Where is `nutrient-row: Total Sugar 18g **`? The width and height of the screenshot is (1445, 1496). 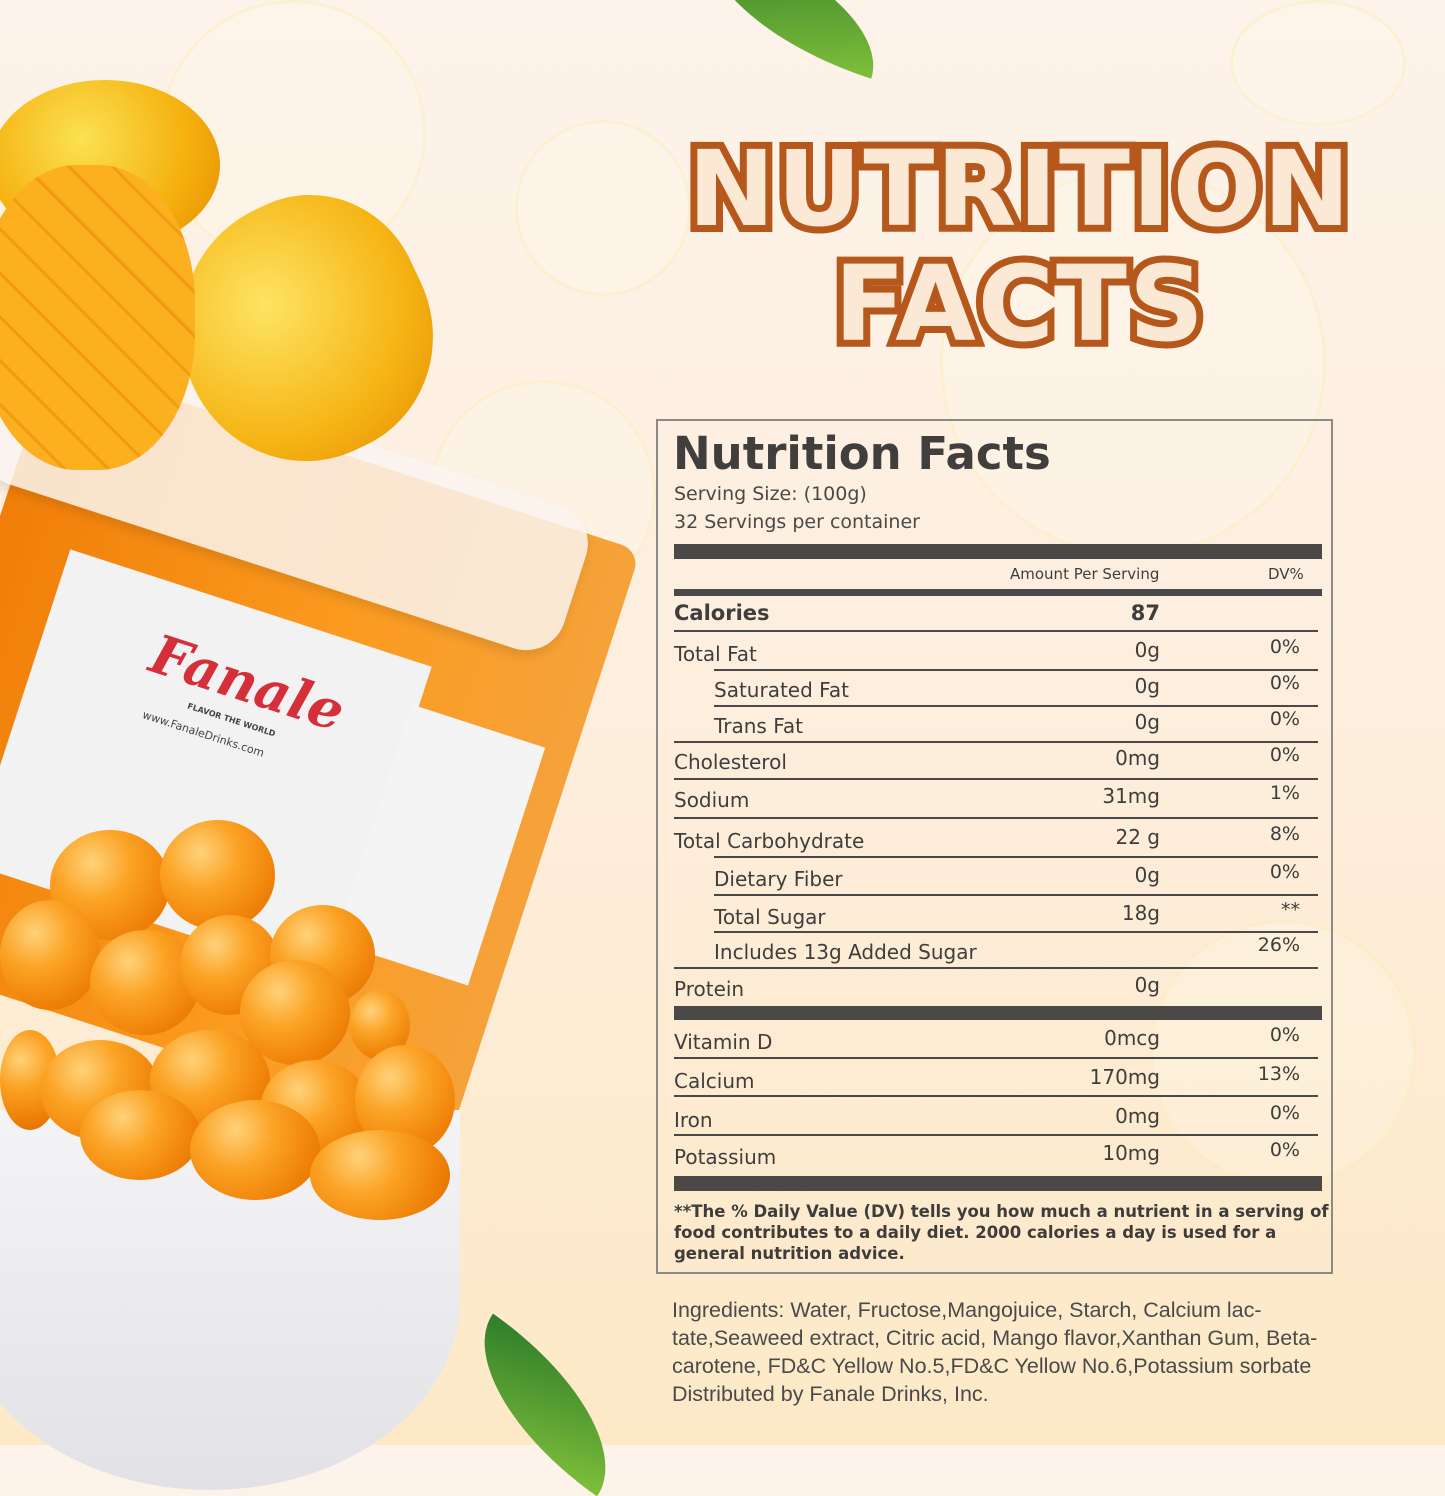
nutrient-row: Total Sugar 18g ** is located at coordinates (996, 917).